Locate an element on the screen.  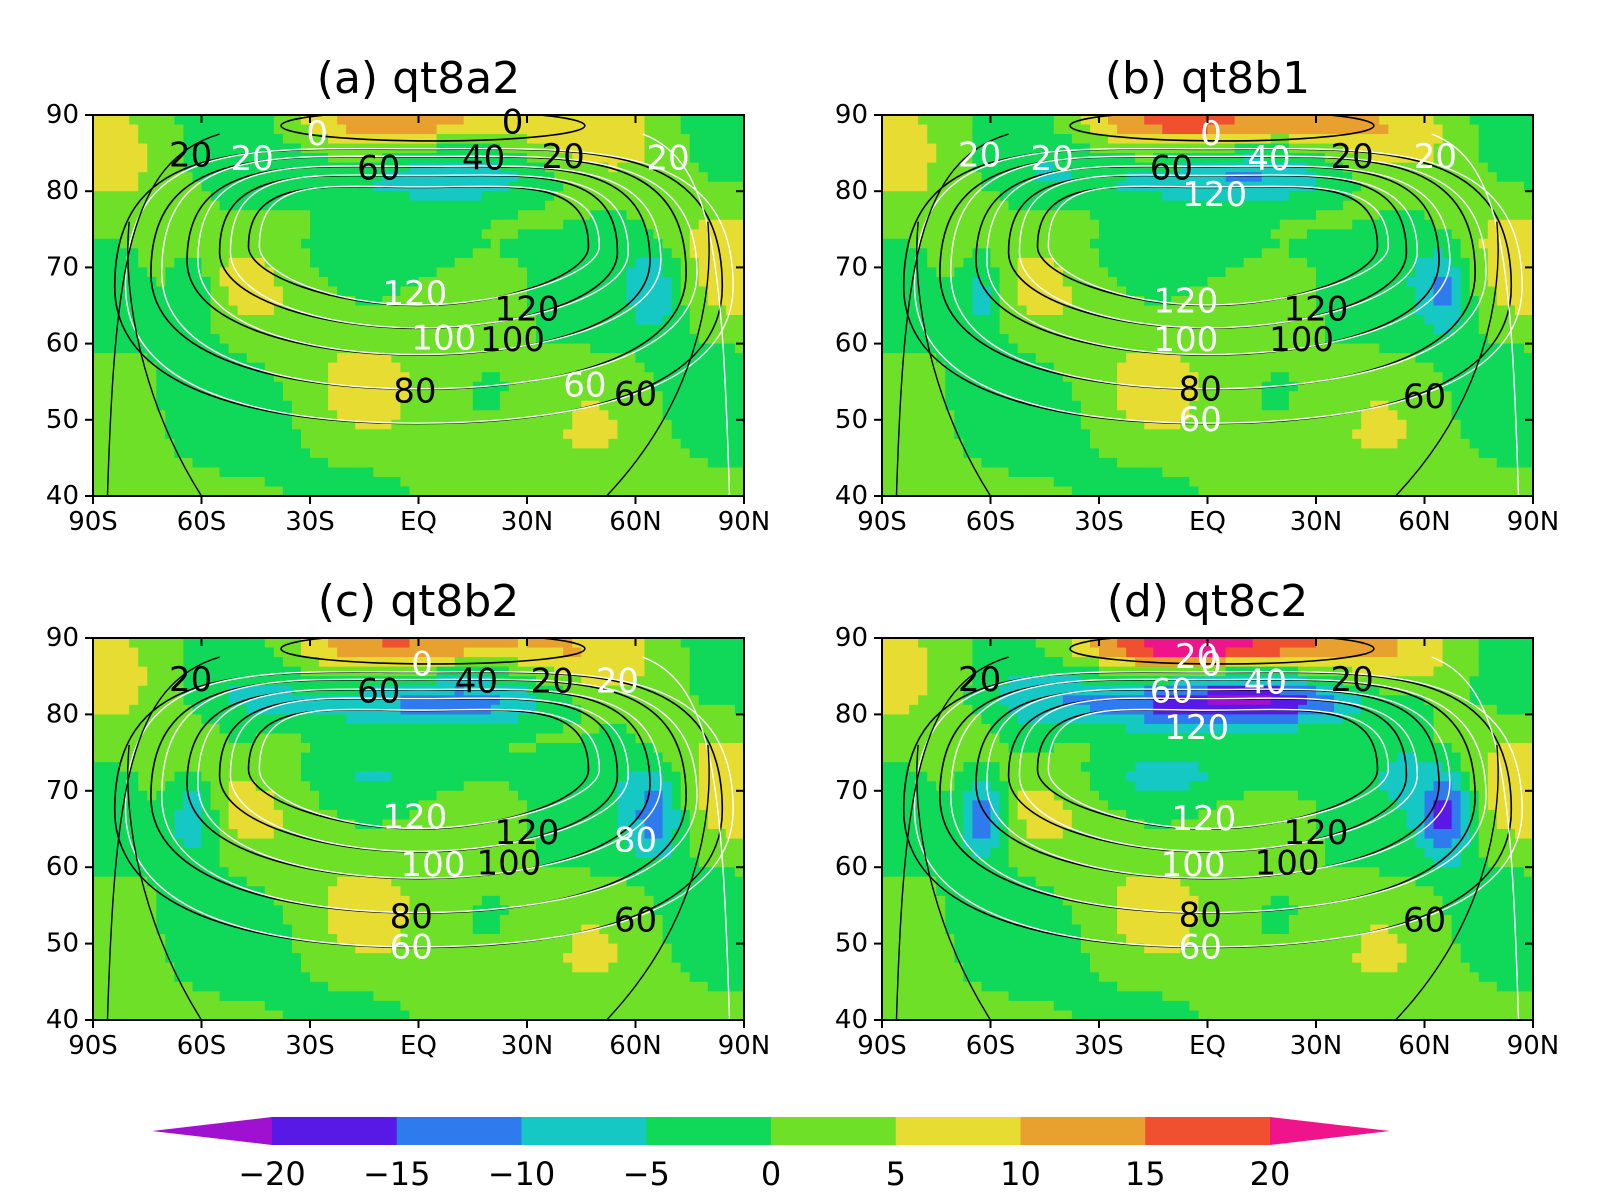
colorbar: −20 −15 −10 −5 0 5 10 15 20 is located at coordinates (771, 1155).